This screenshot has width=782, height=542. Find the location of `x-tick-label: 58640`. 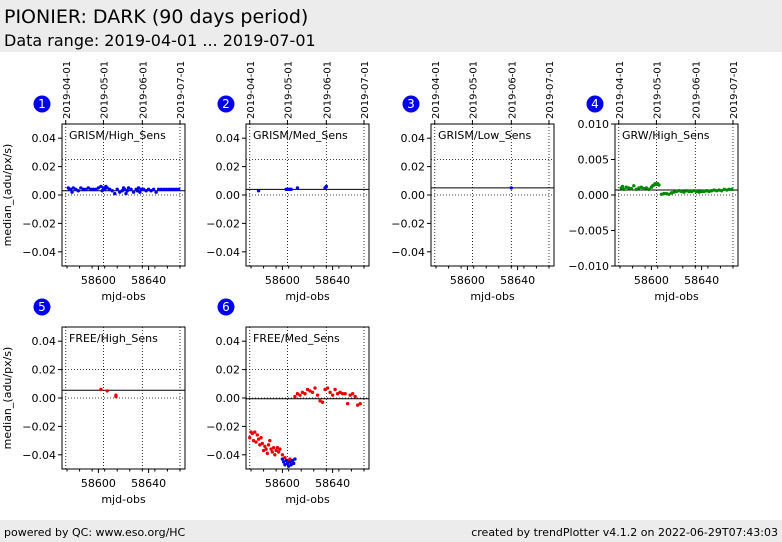

x-tick-label: 58640 is located at coordinates (332, 280).